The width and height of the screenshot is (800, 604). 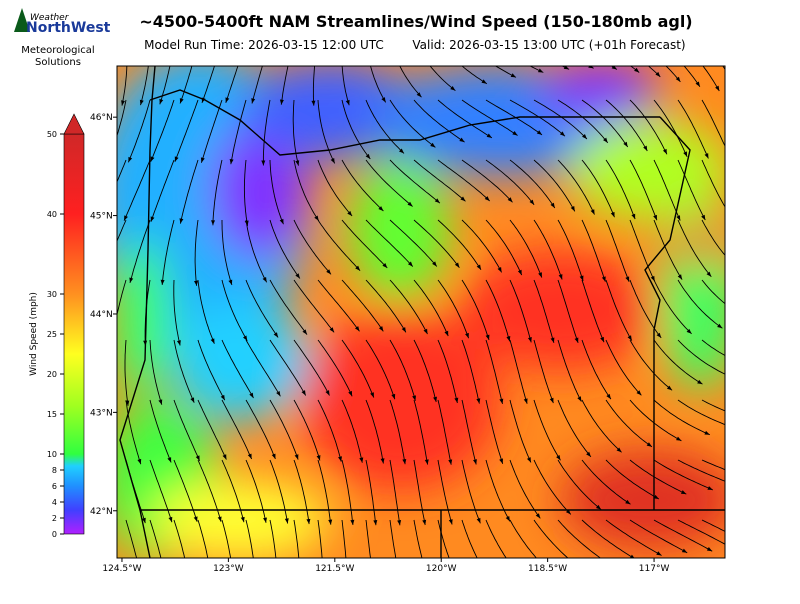 What do you see at coordinates (101, 315) in the screenshot?
I see `y-tick-label: 44°N` at bounding box center [101, 315].